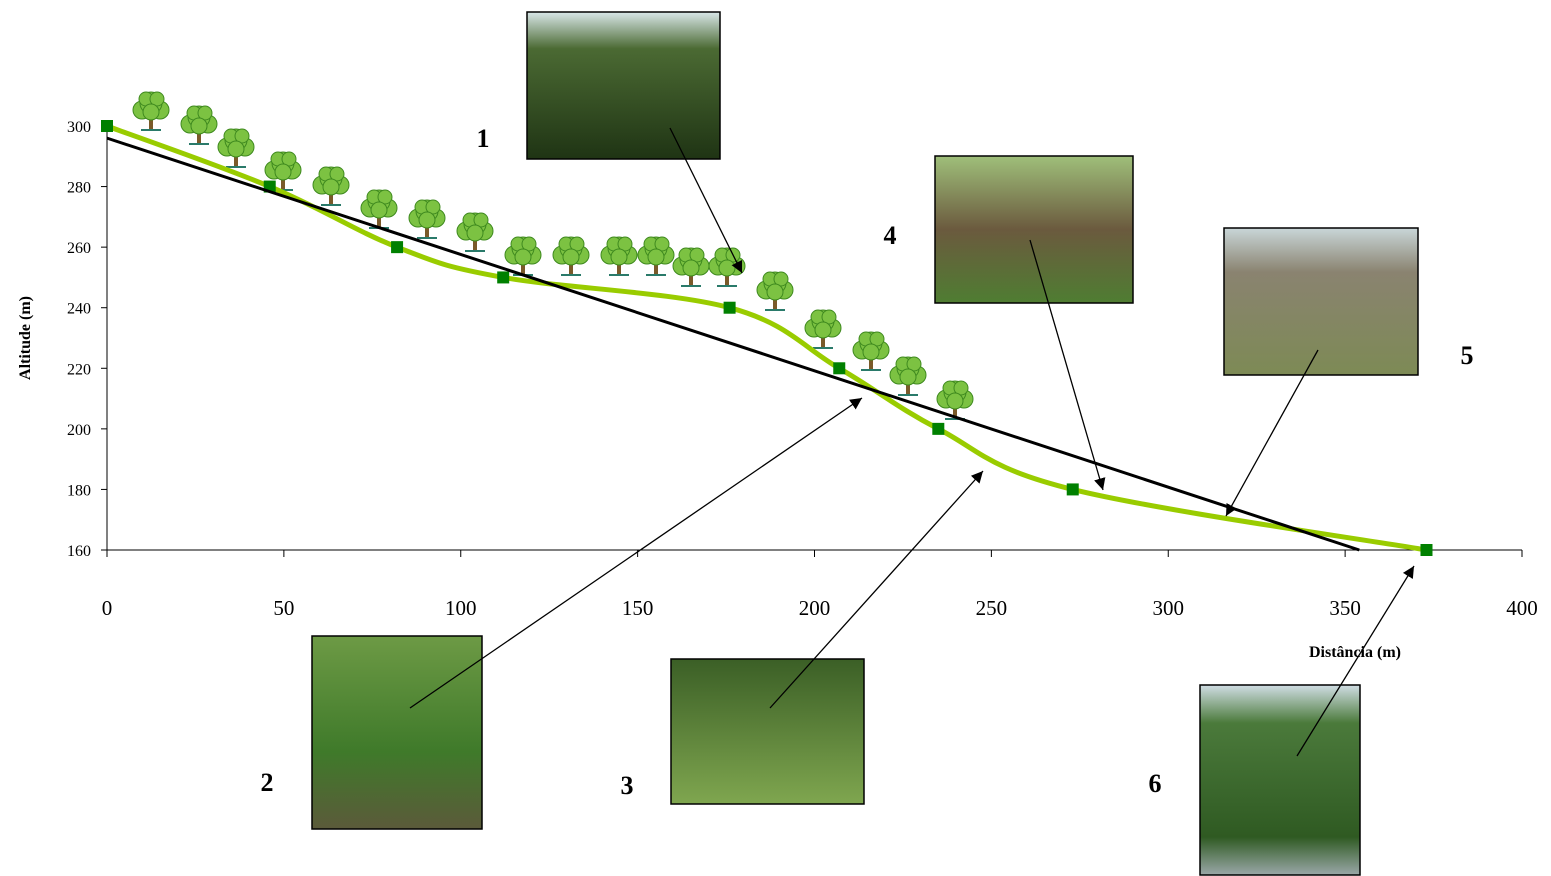  Describe the element at coordinates (79, 369) in the screenshot. I see `y-tick-label: 220` at that location.